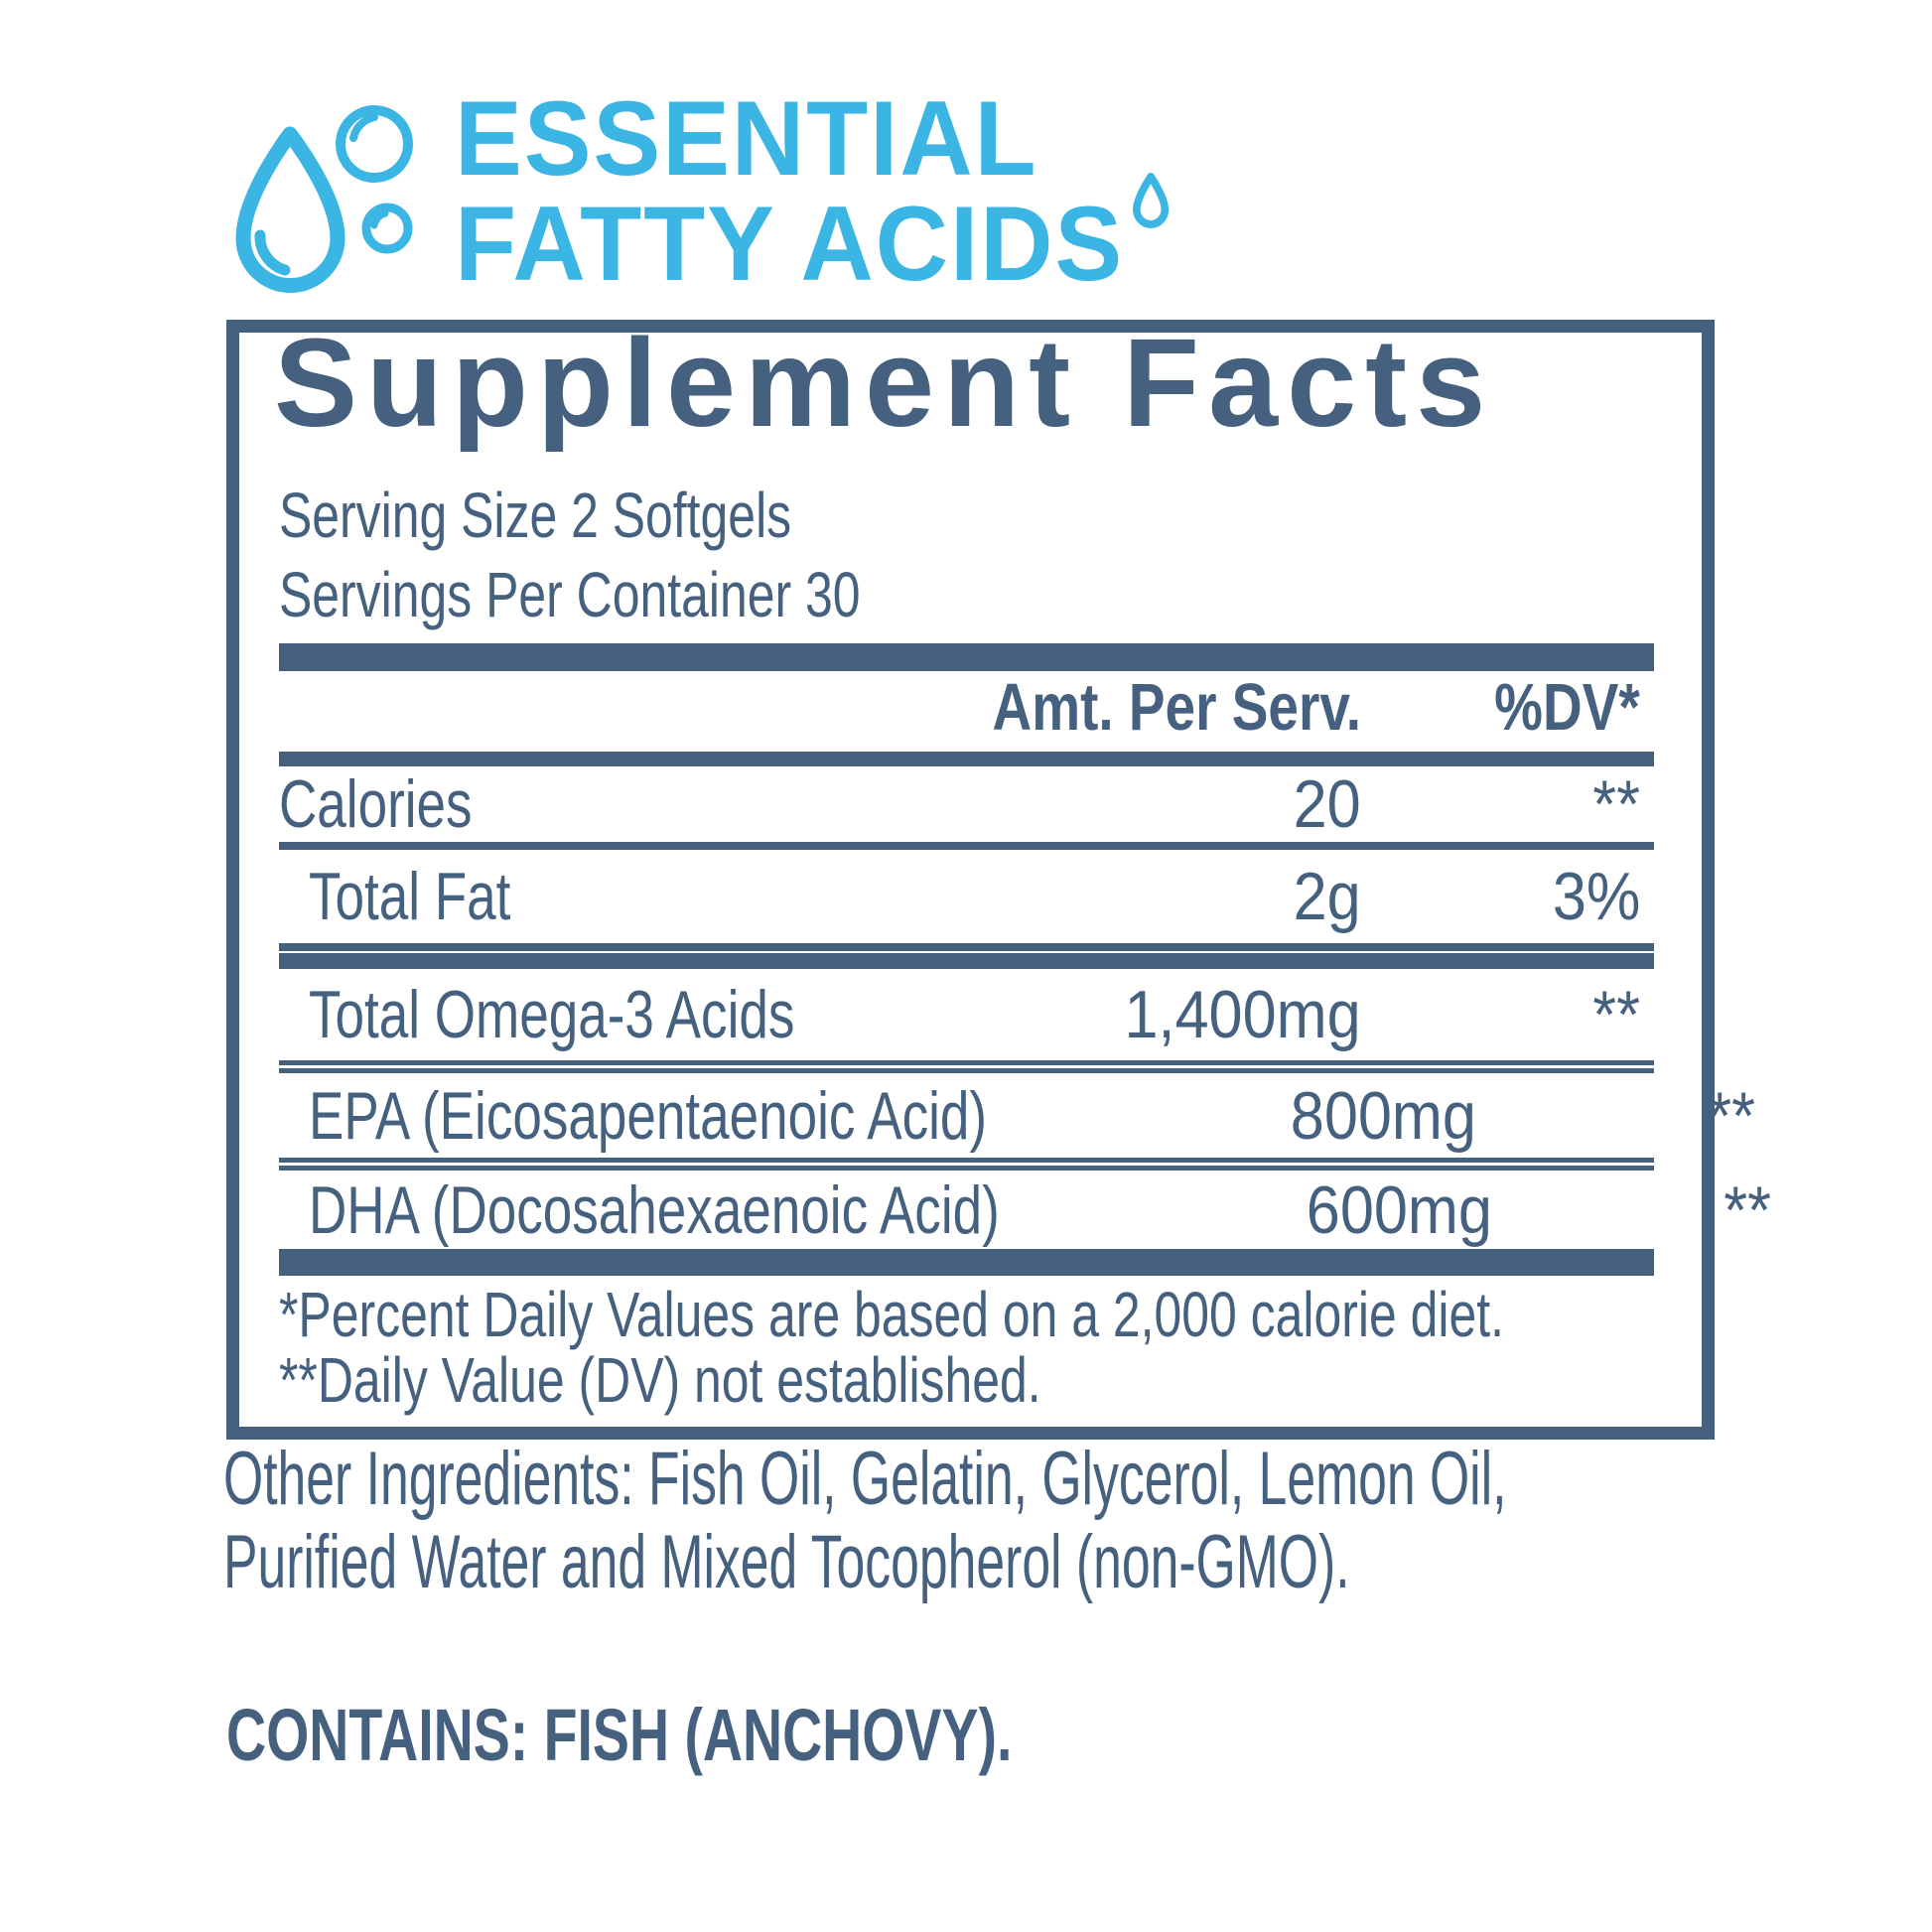 The image size is (1932, 1932). What do you see at coordinates (536, 516) in the screenshot?
I see `serving-size: Serving Size 2 Softgels` at bounding box center [536, 516].